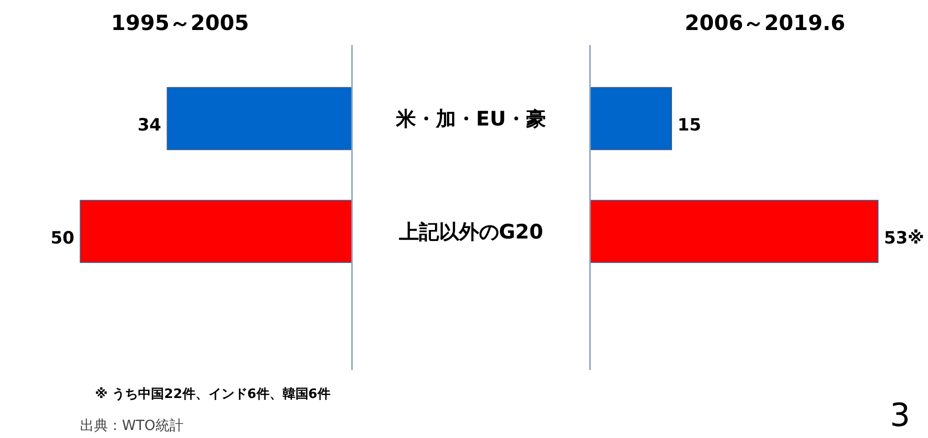 Image resolution: width=928 pixels, height=438 pixels. What do you see at coordinates (62, 238) in the screenshot?
I see `data-label: 50` at bounding box center [62, 238].